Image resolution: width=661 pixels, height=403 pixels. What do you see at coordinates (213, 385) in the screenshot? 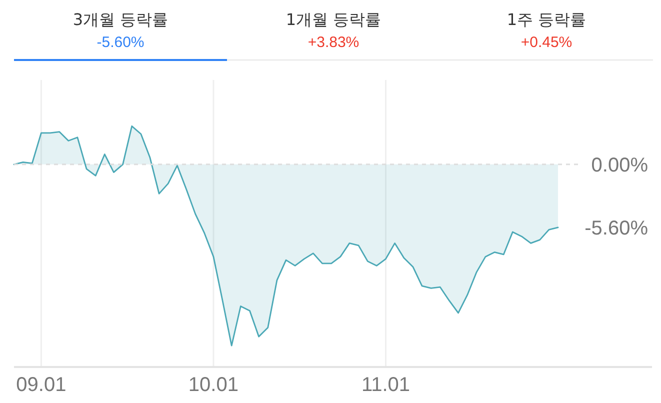
I see `x-tick-label: 10.01` at bounding box center [213, 385].